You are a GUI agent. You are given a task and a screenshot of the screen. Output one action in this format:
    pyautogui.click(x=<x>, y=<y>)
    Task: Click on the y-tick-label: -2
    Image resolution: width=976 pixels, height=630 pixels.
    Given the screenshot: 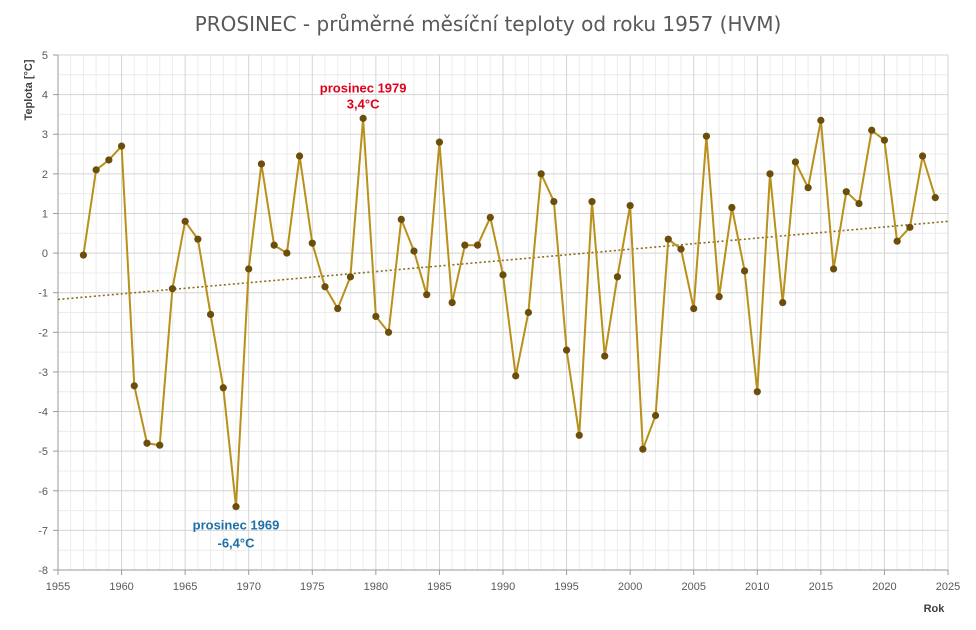 What is the action you would take?
    pyautogui.click(x=43, y=333)
    